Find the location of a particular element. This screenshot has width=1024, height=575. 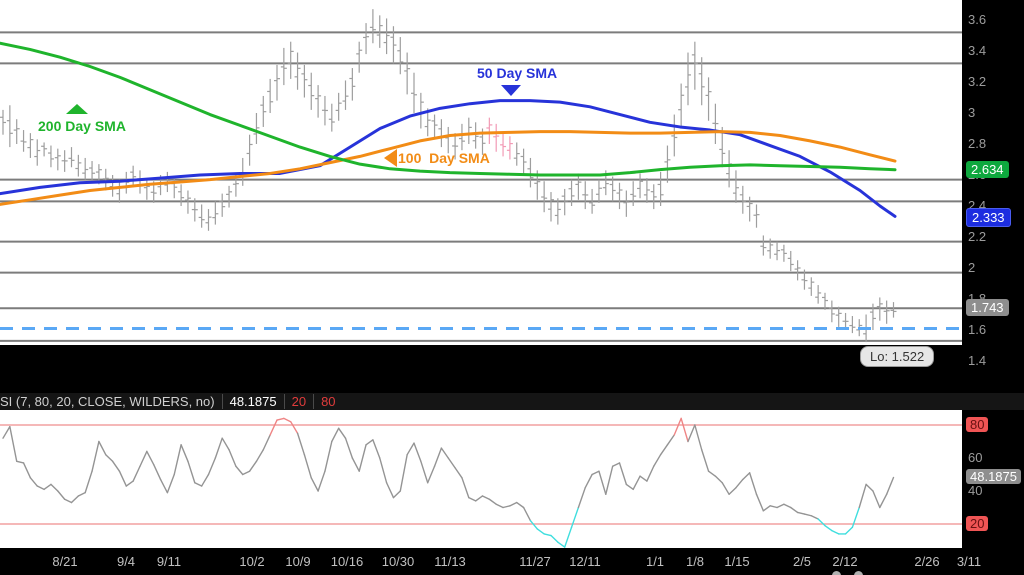

date-tick-label: 12/11 is located at coordinates (585, 561).